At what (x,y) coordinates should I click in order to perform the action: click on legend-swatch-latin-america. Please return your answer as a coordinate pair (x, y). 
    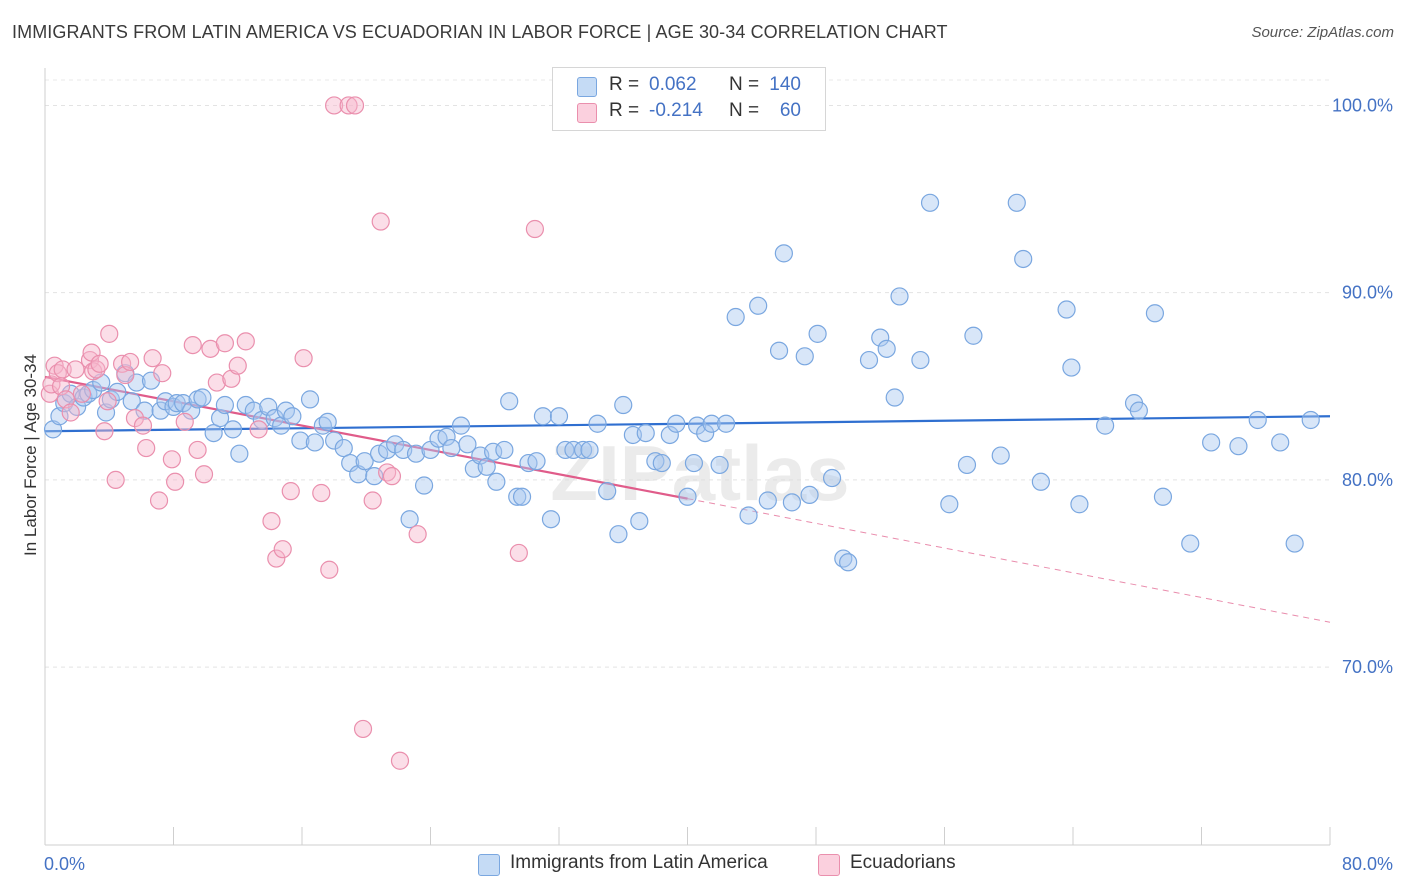
    Looking at the image, I should click on (489, 865).